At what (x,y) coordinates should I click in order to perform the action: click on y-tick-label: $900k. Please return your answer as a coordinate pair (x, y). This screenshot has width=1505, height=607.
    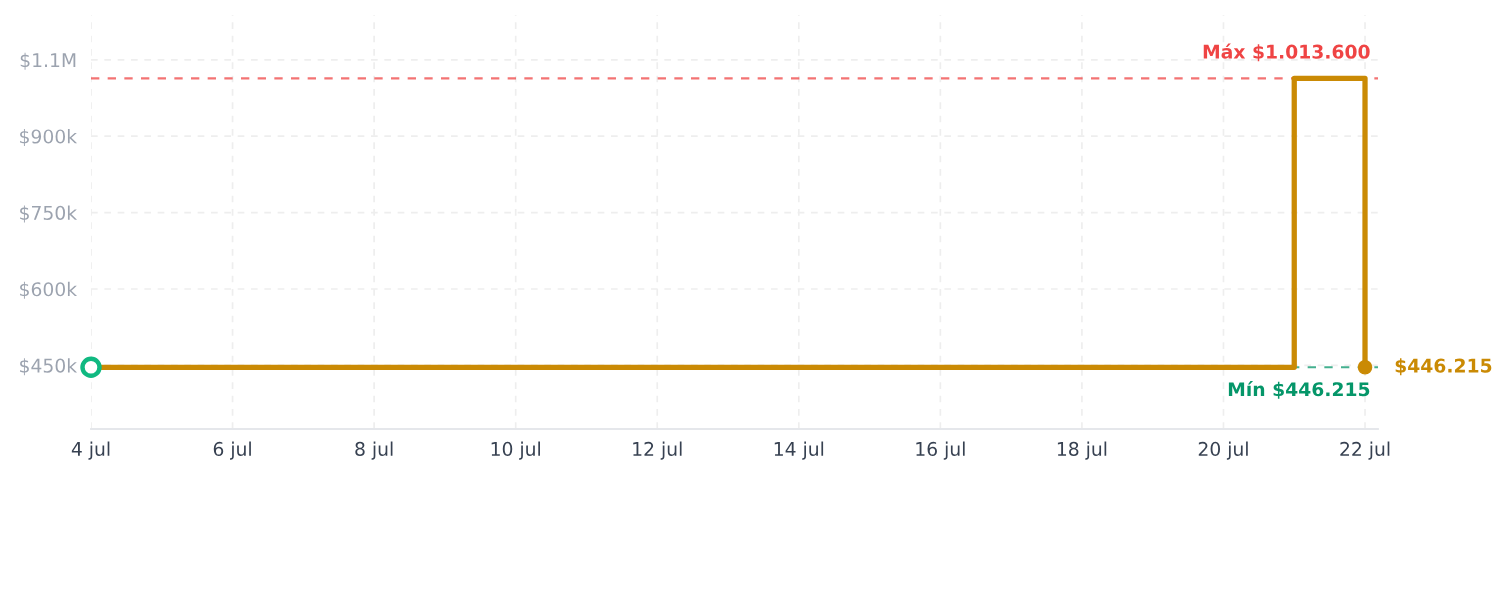
    Looking at the image, I should click on (49, 138).